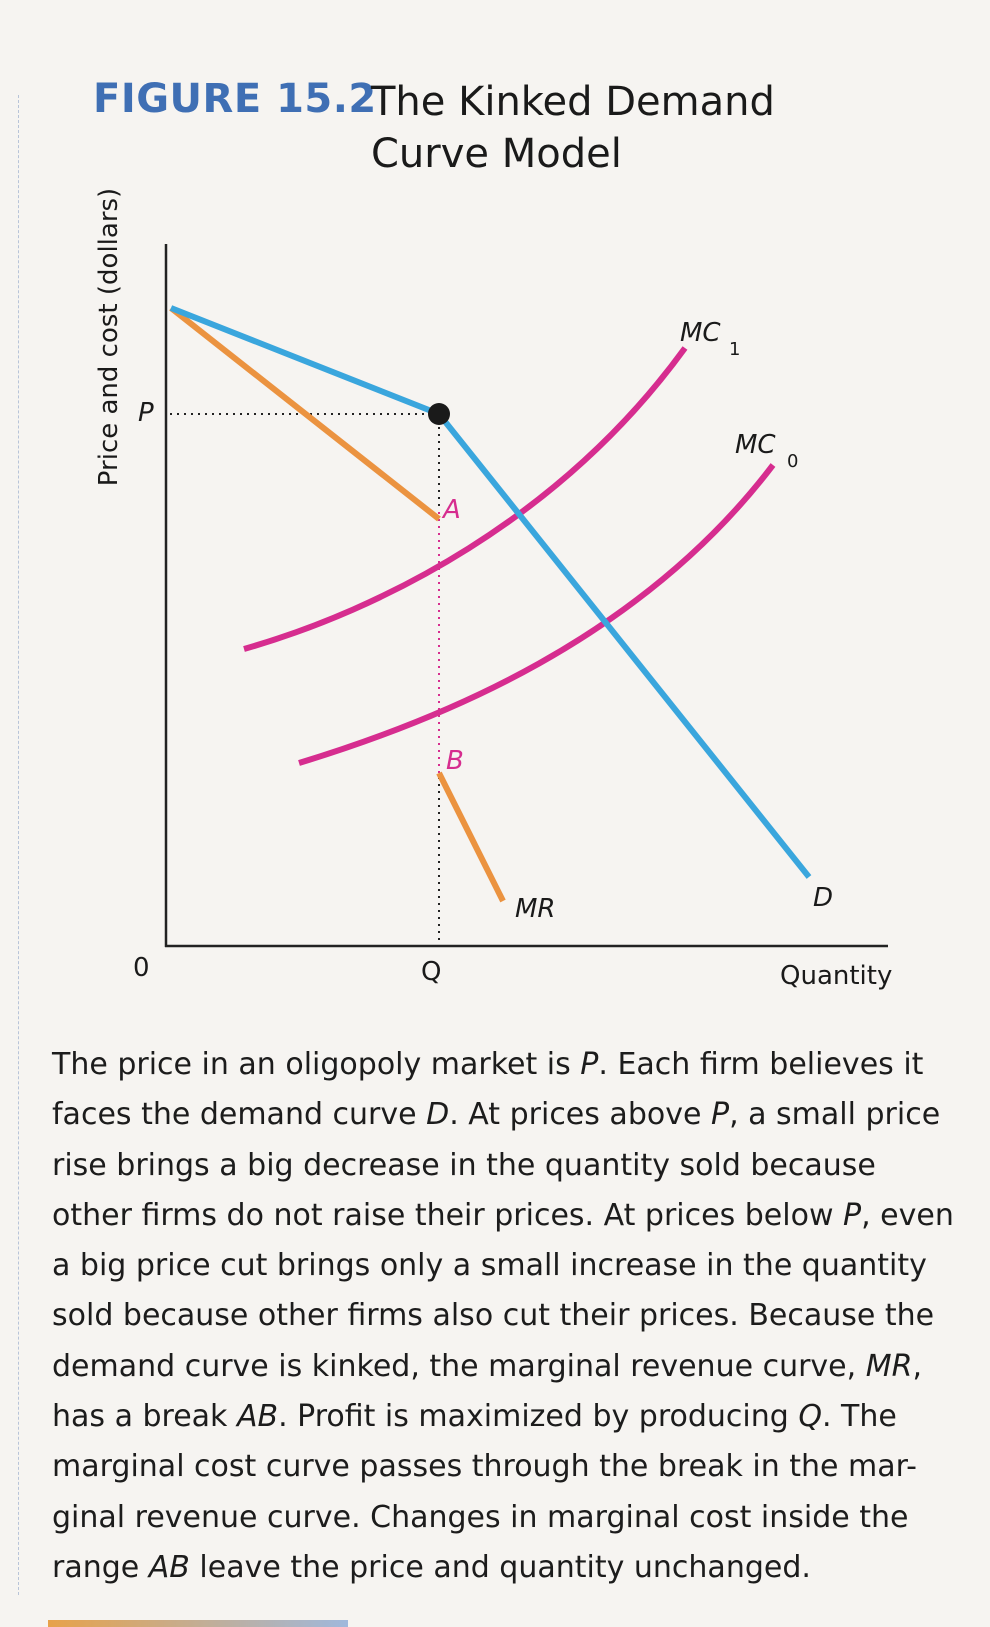  I want to click on x-axis-label: Quantity, so click(836, 976).